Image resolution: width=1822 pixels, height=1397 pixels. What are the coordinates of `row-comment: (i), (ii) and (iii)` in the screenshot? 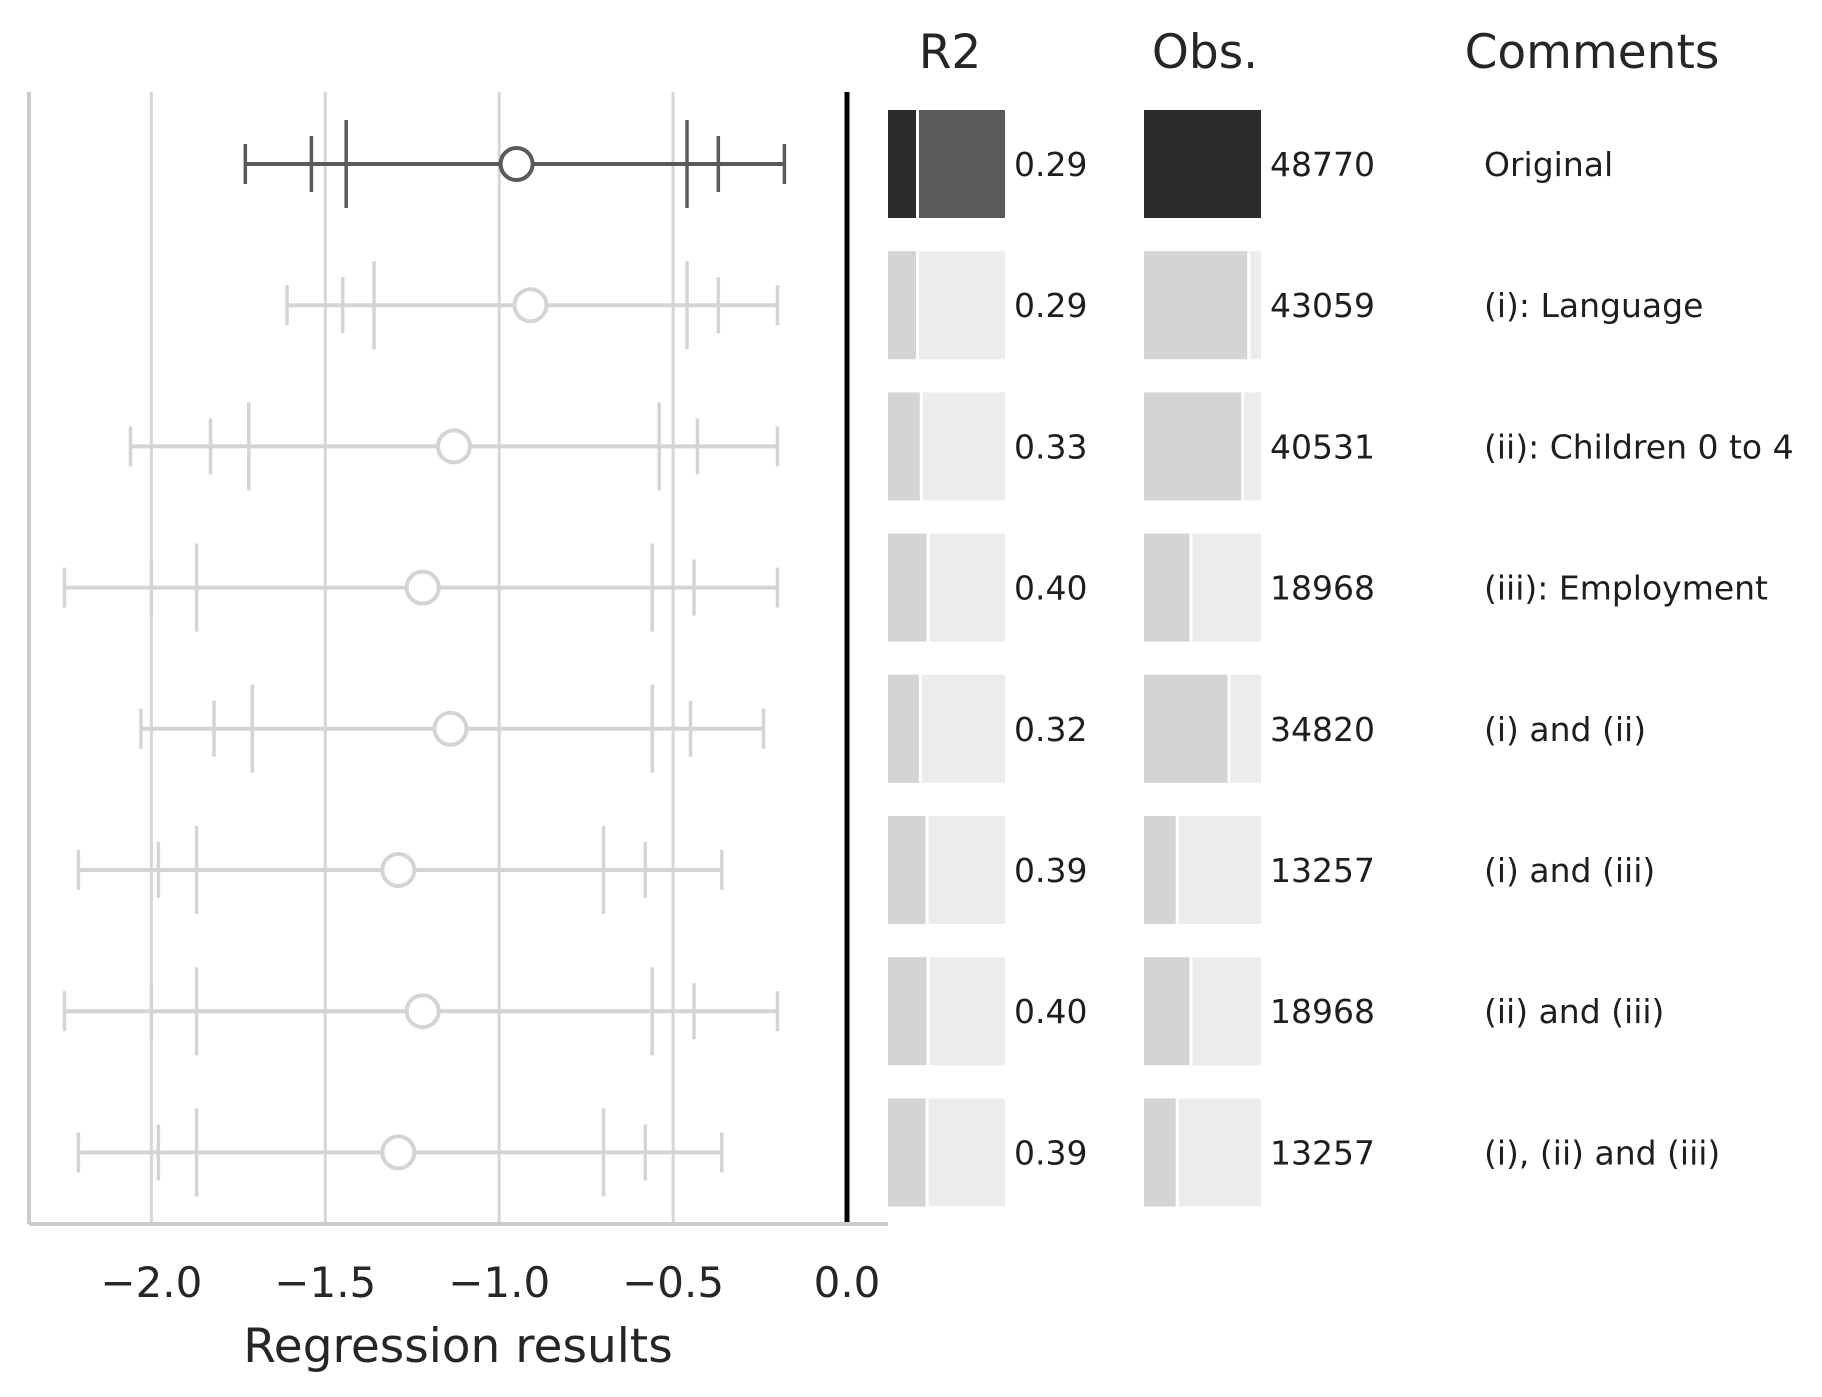 It's located at (1602, 1152).